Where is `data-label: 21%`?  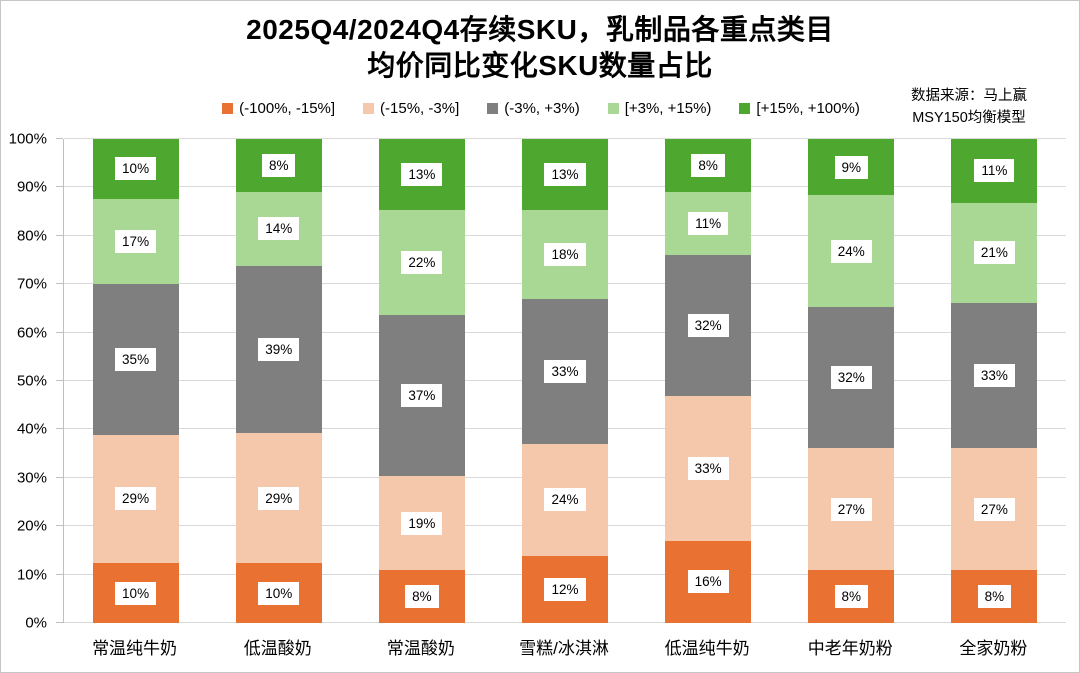
data-label: 21% is located at coordinates (994, 253).